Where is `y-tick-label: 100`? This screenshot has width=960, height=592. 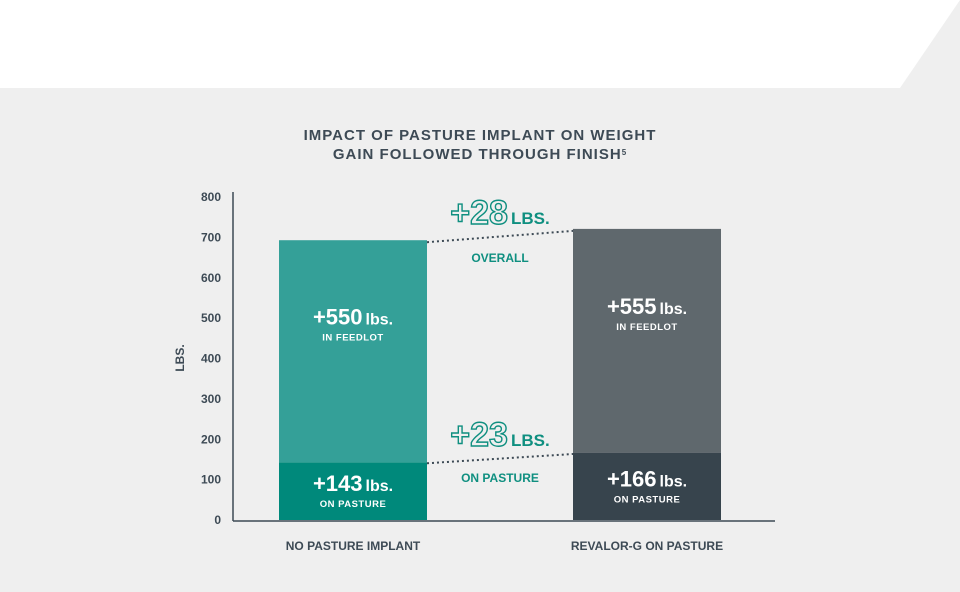 y-tick-label: 100 is located at coordinates (211, 480).